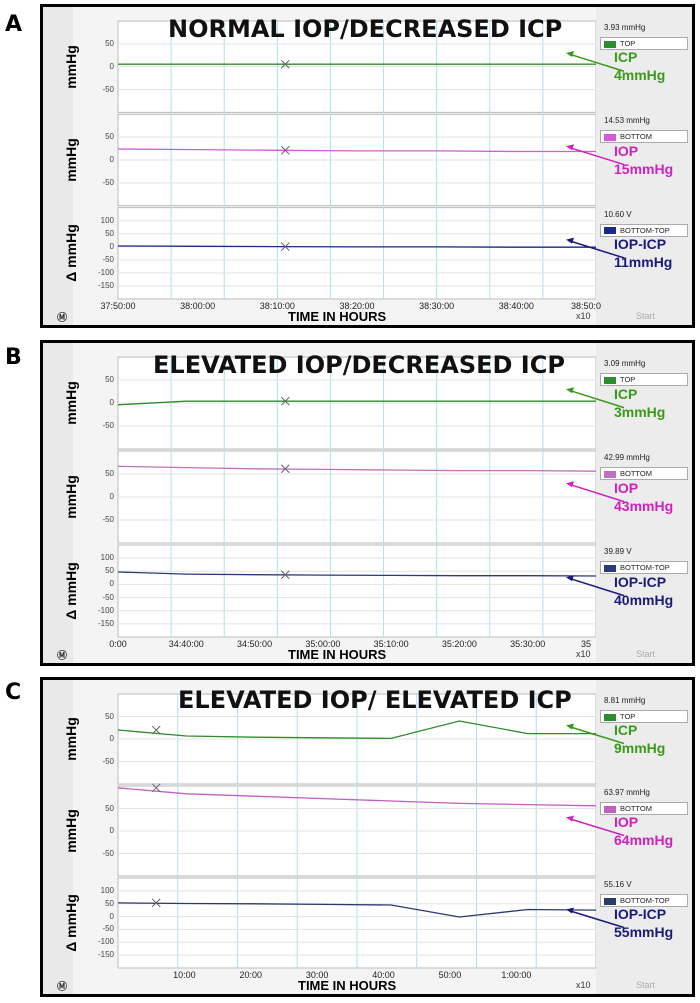 The width and height of the screenshot is (700, 1003). Describe the element at coordinates (375, 700) in the screenshot. I see `panel-title: ELEVATED IOP/ ELEVATED ICP` at that location.